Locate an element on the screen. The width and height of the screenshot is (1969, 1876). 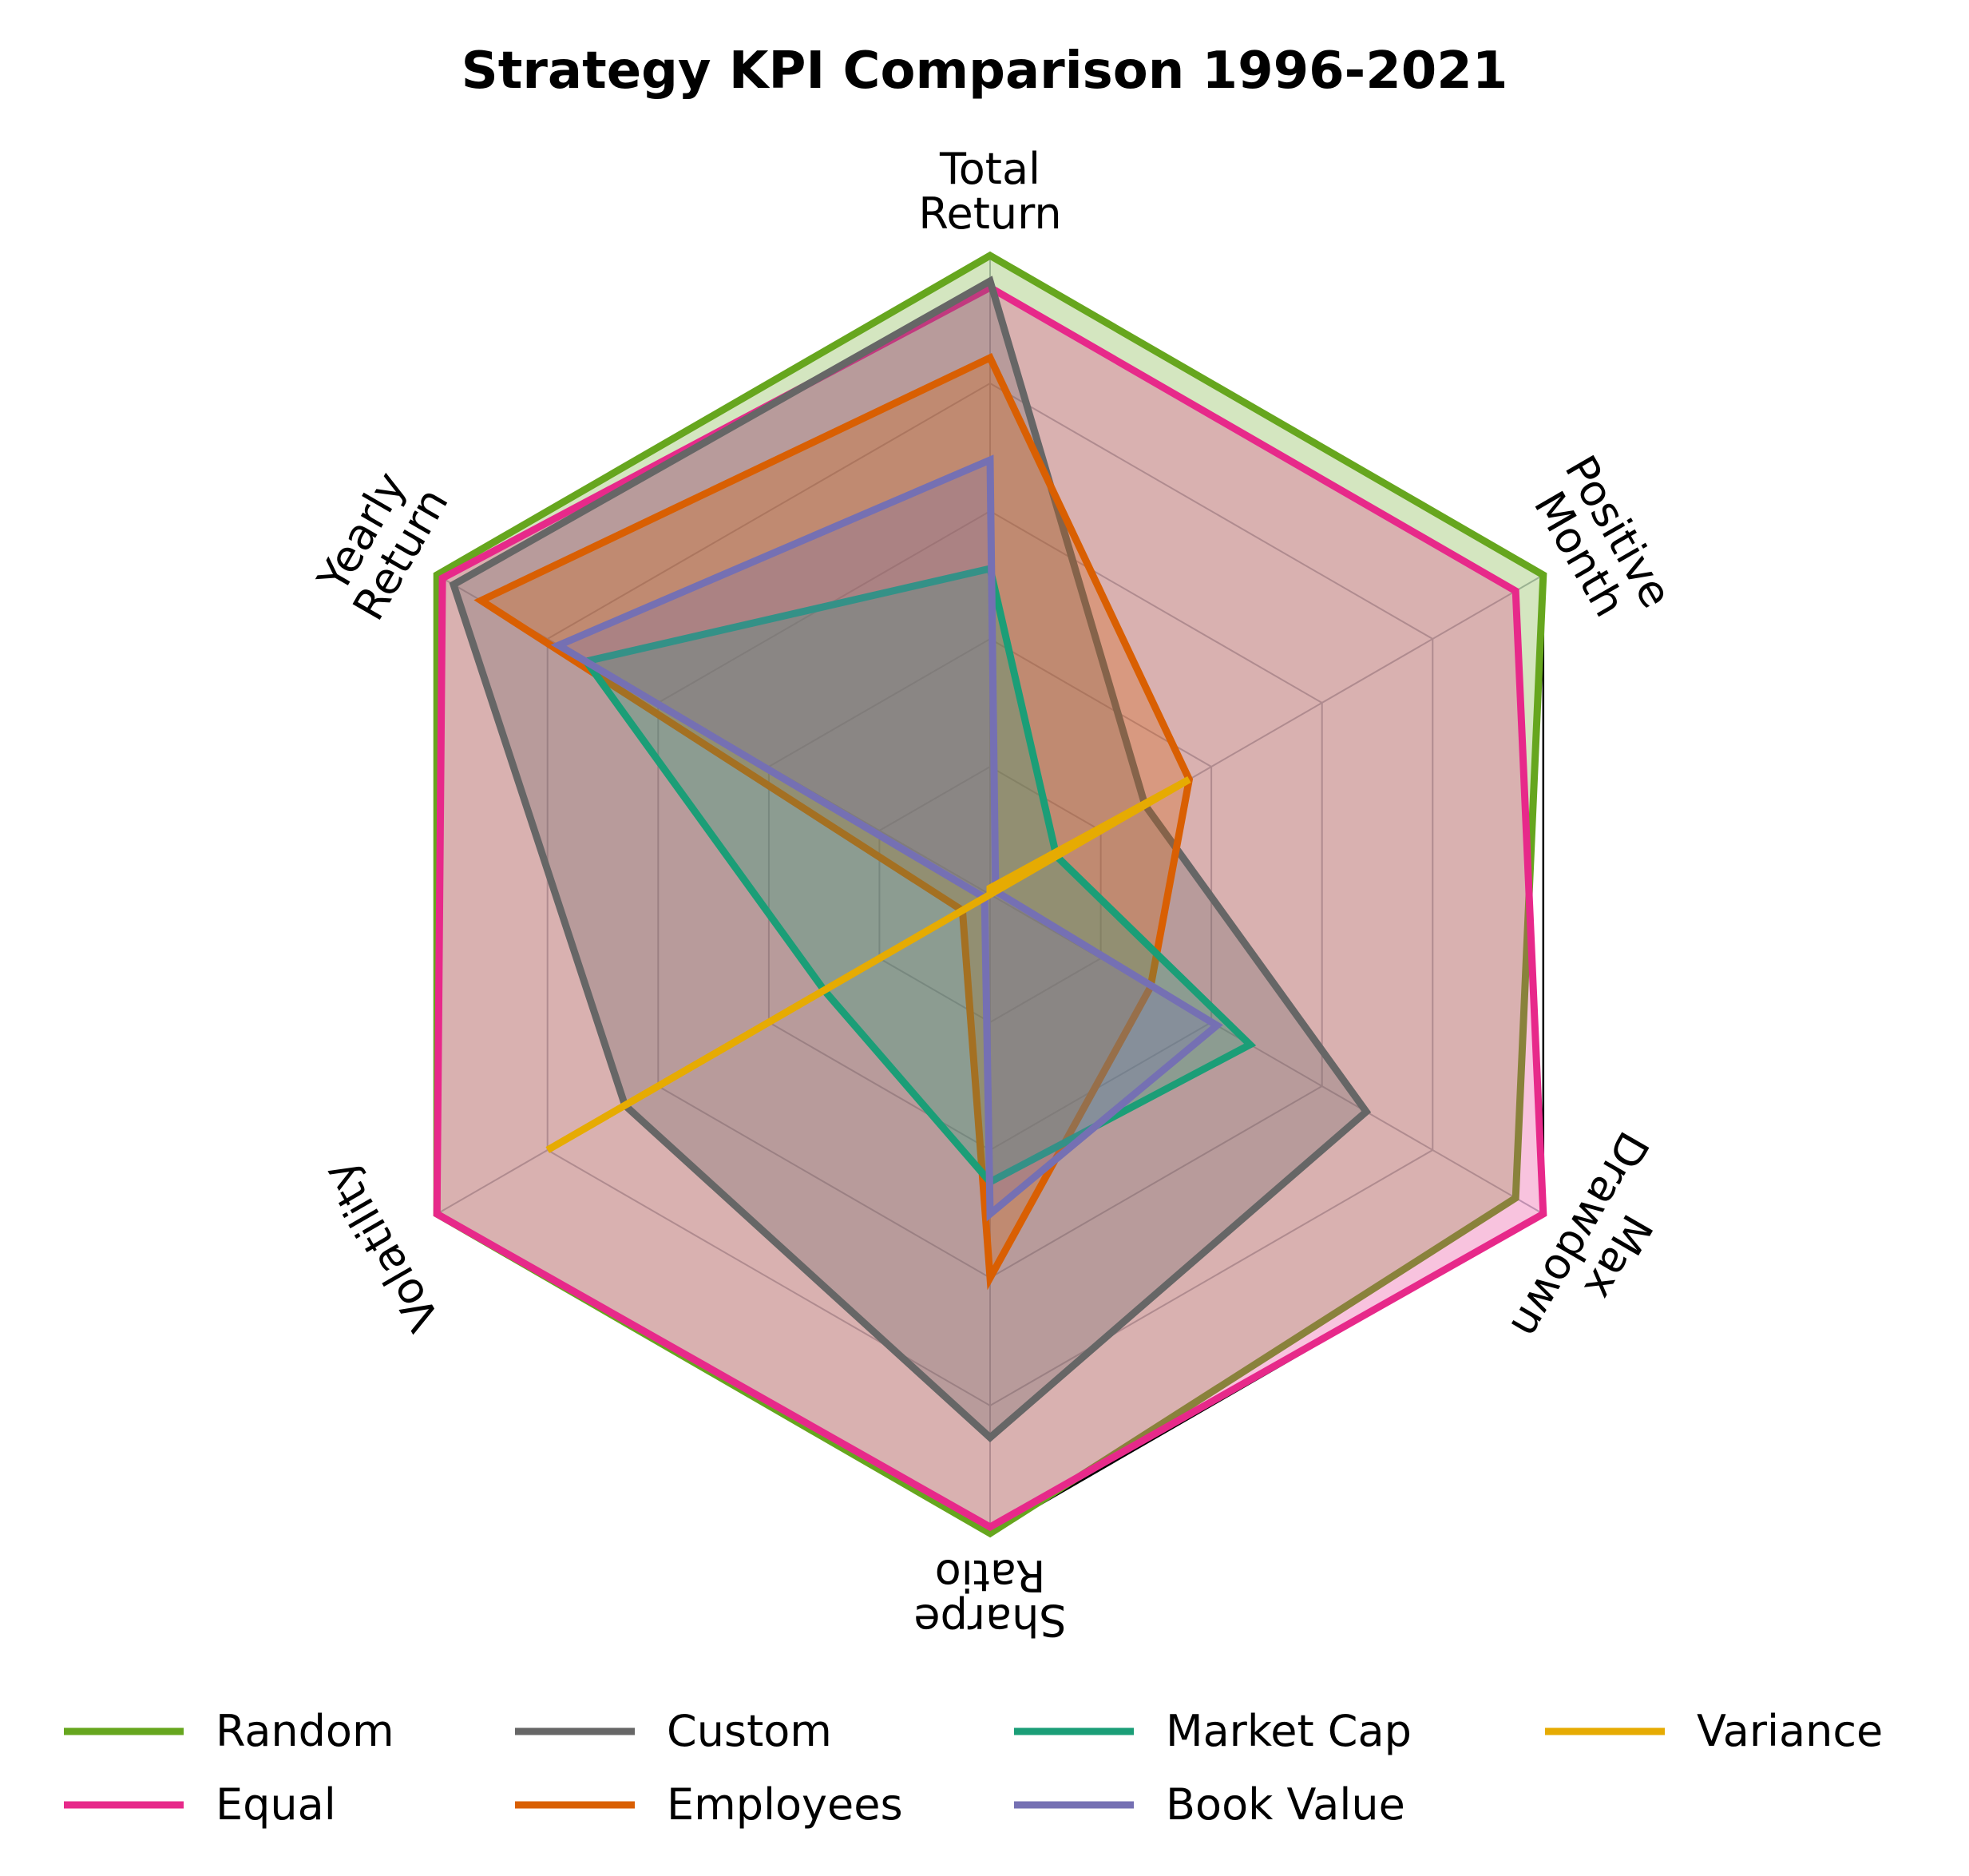
legend-label: Employees is located at coordinates (785, 1804).